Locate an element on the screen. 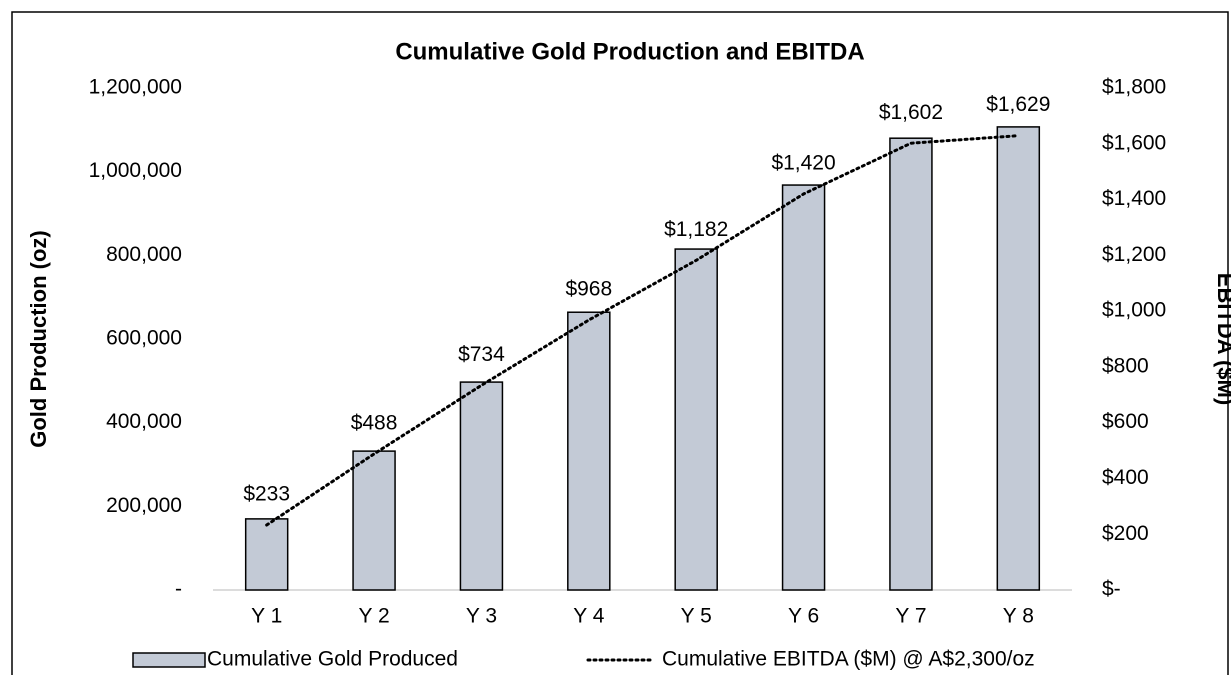 This screenshot has height=675, width=1231. legend-swatch is located at coordinates (169, 660).